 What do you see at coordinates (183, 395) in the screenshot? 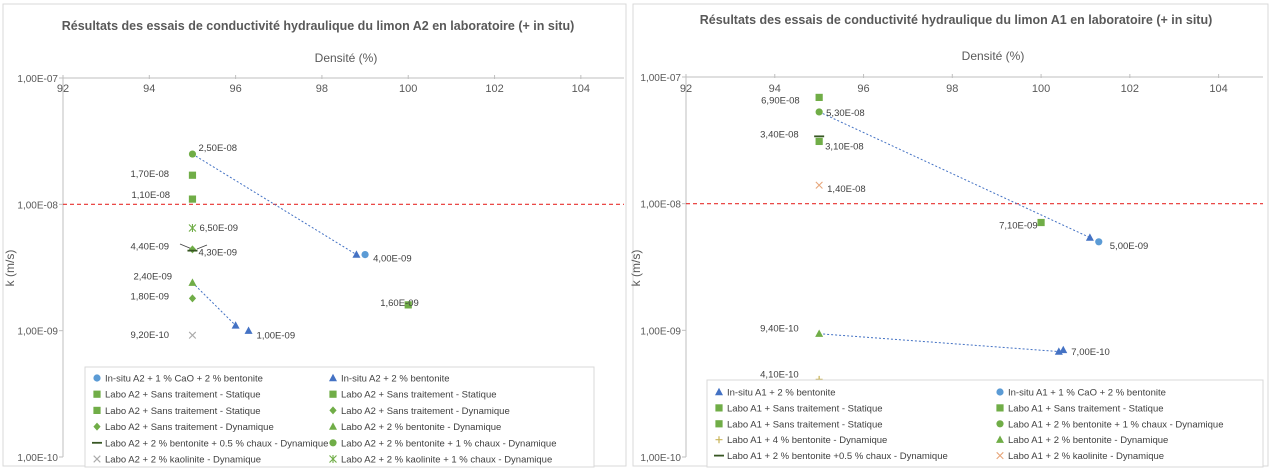
I see `legend-label: Labo A2 + Sans traitement - Statique` at bounding box center [183, 395].